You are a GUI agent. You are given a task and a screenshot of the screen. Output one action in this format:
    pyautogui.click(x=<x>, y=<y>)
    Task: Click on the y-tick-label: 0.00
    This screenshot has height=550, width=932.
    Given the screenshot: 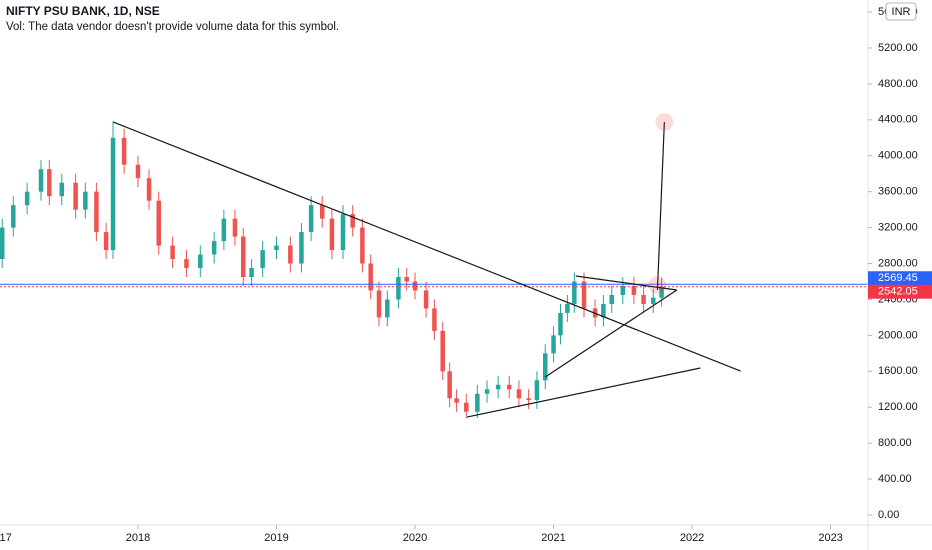 What is the action you would take?
    pyautogui.click(x=888, y=515)
    